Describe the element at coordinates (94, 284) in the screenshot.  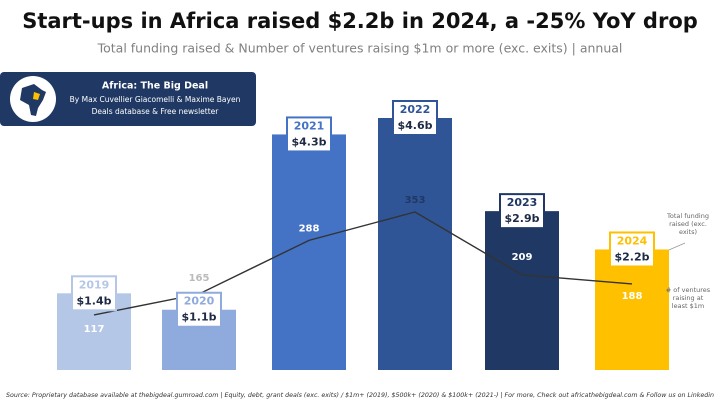
I see `year-label: 2019` at that location.